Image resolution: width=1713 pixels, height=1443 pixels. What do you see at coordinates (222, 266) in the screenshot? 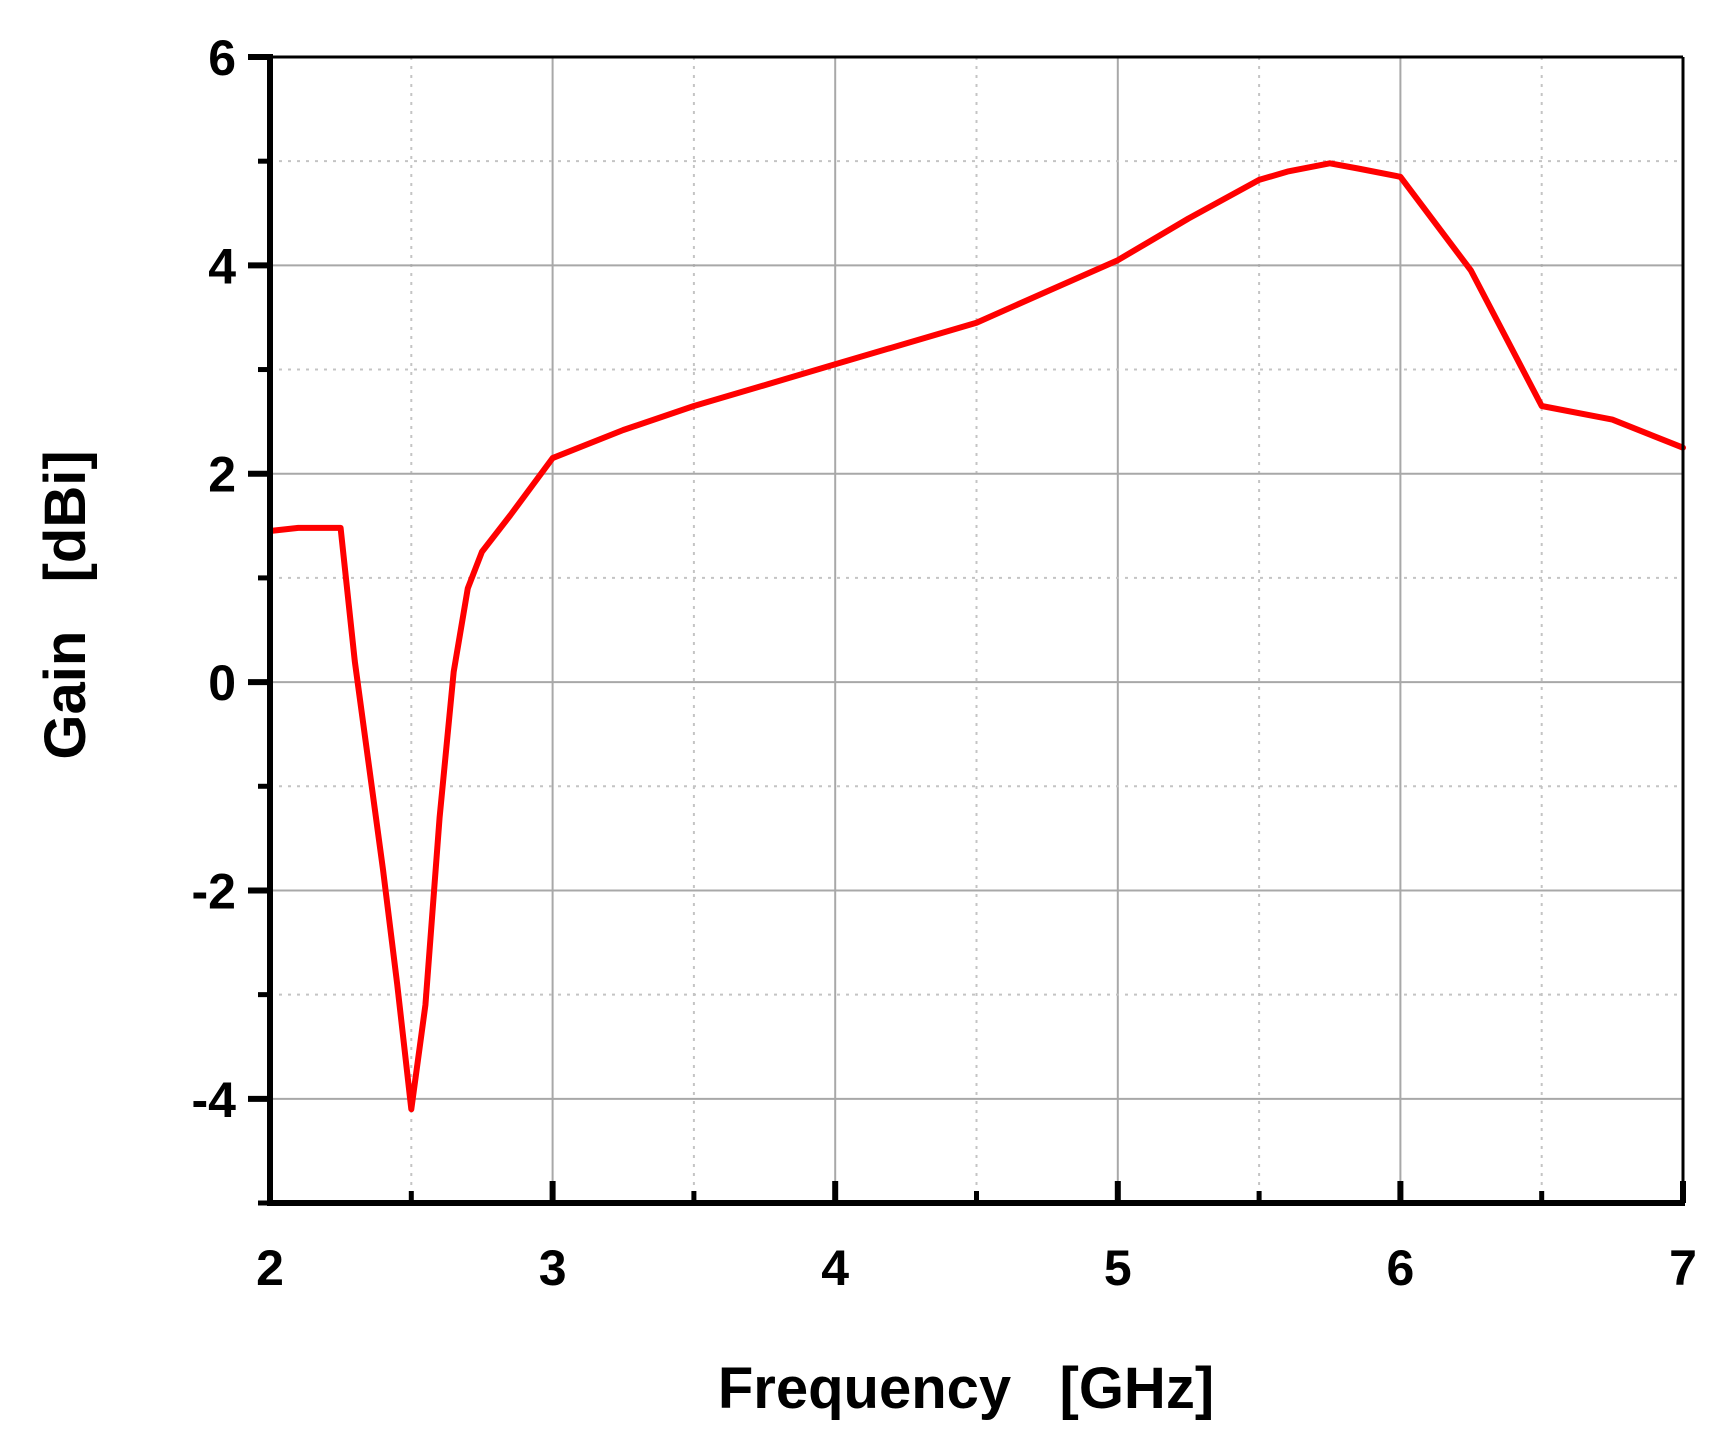
I see `y-tick-label: 4` at bounding box center [222, 266].